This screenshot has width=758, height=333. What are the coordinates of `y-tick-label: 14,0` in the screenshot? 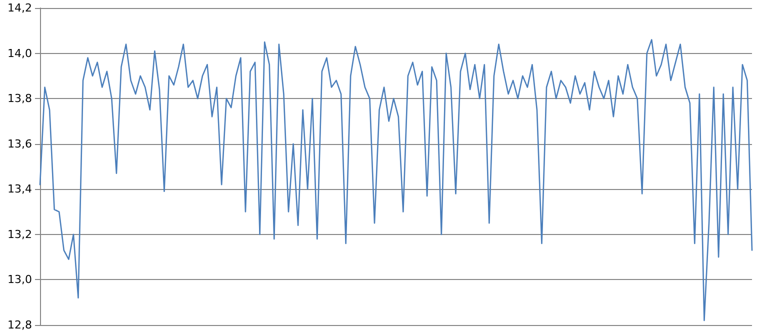 It's located at (20, 53).